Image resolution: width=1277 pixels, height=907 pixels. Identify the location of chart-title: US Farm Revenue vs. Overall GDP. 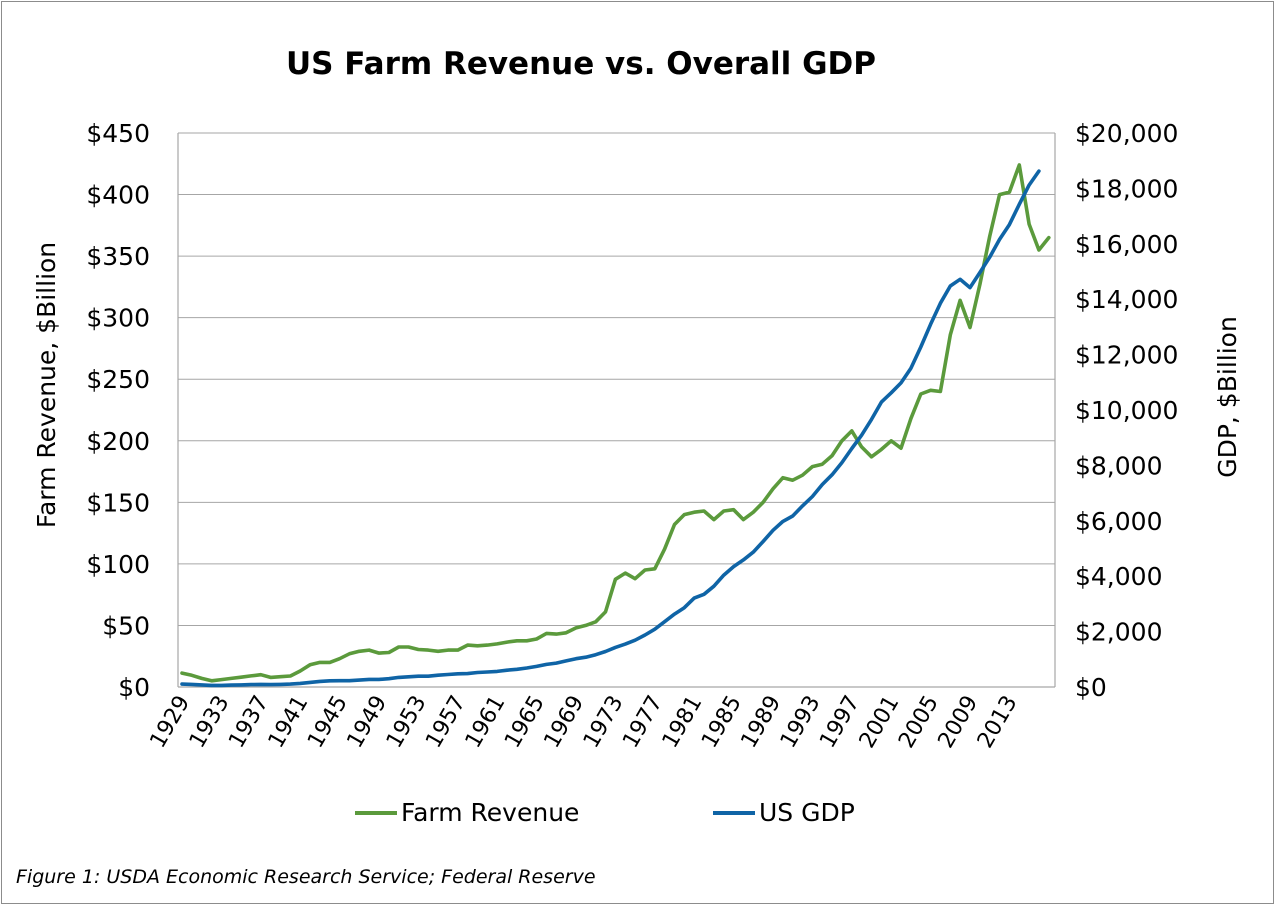
(581, 64).